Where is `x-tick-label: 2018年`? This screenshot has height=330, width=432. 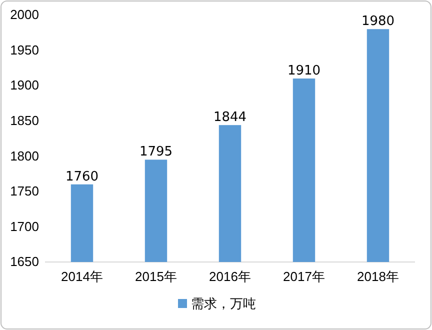
x-tick-label: 2018年 is located at coordinates (378, 276).